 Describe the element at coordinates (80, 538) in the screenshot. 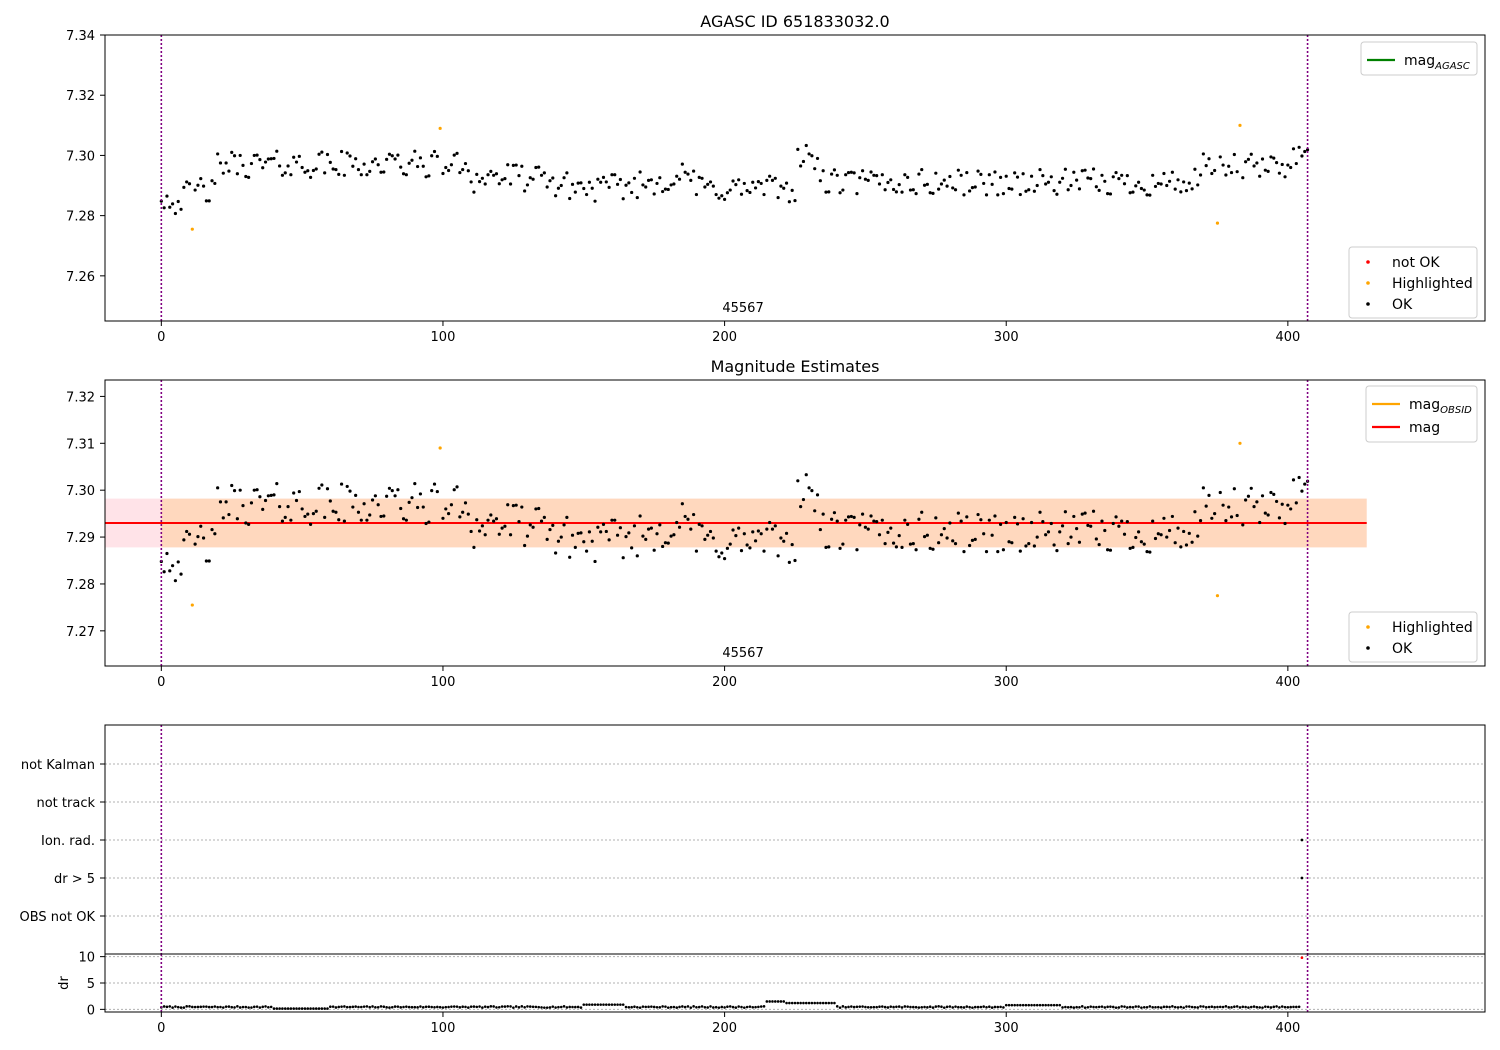

I see `y-tick-label: 7.29` at that location.